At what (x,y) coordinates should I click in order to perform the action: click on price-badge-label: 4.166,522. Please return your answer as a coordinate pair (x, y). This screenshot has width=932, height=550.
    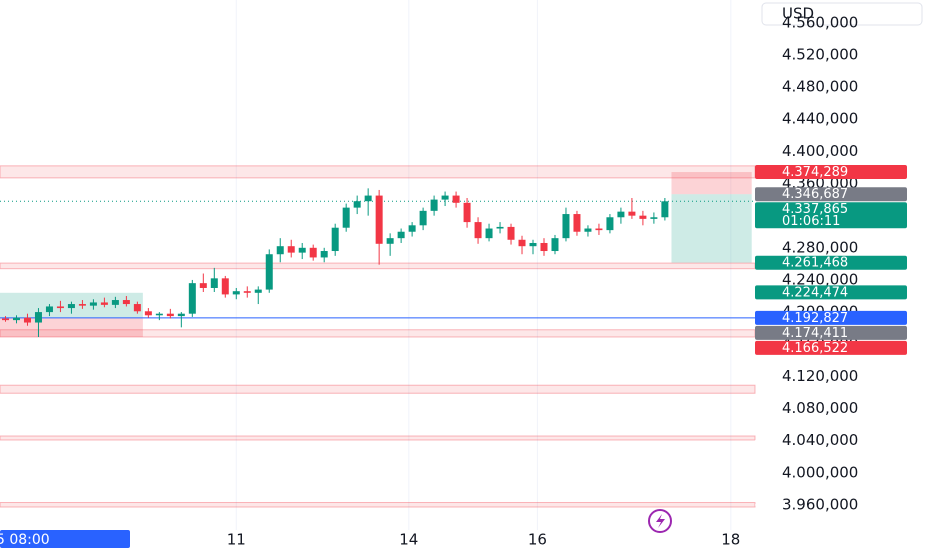
    Looking at the image, I should click on (815, 348).